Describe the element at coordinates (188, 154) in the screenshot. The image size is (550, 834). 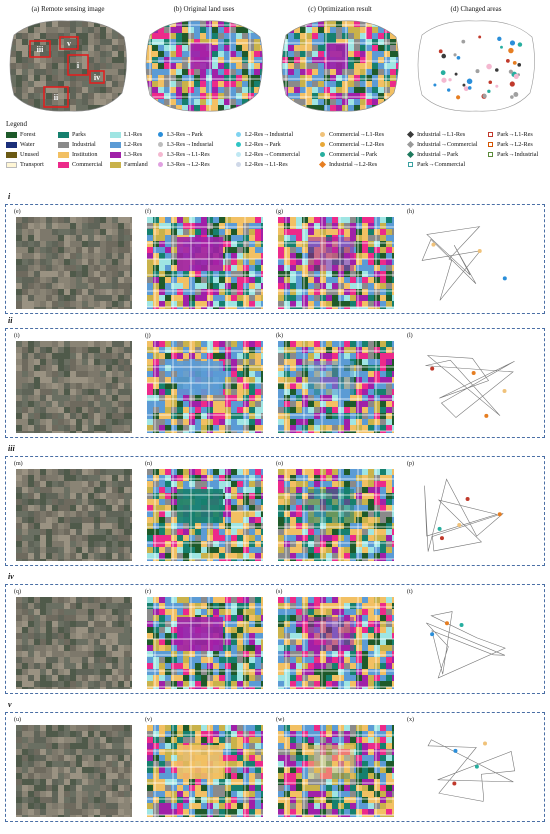
I see `legend-label: L3-Res→L1-Res` at that location.